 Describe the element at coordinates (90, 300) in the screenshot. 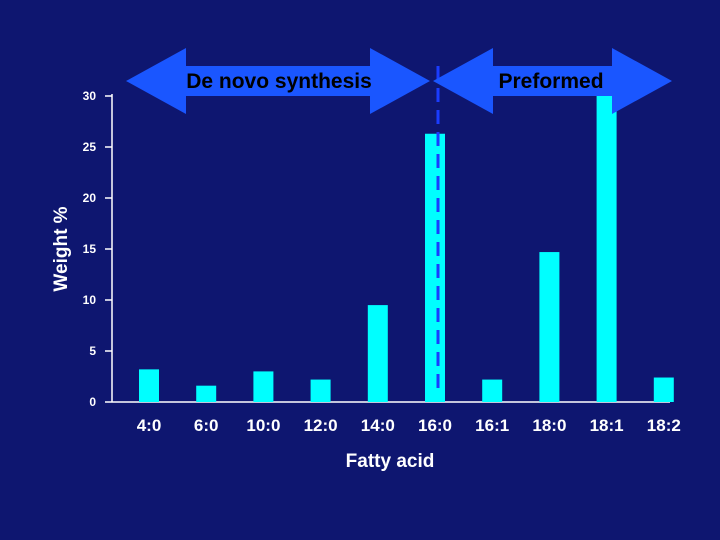

I see `y-tick-label: 10` at that location.